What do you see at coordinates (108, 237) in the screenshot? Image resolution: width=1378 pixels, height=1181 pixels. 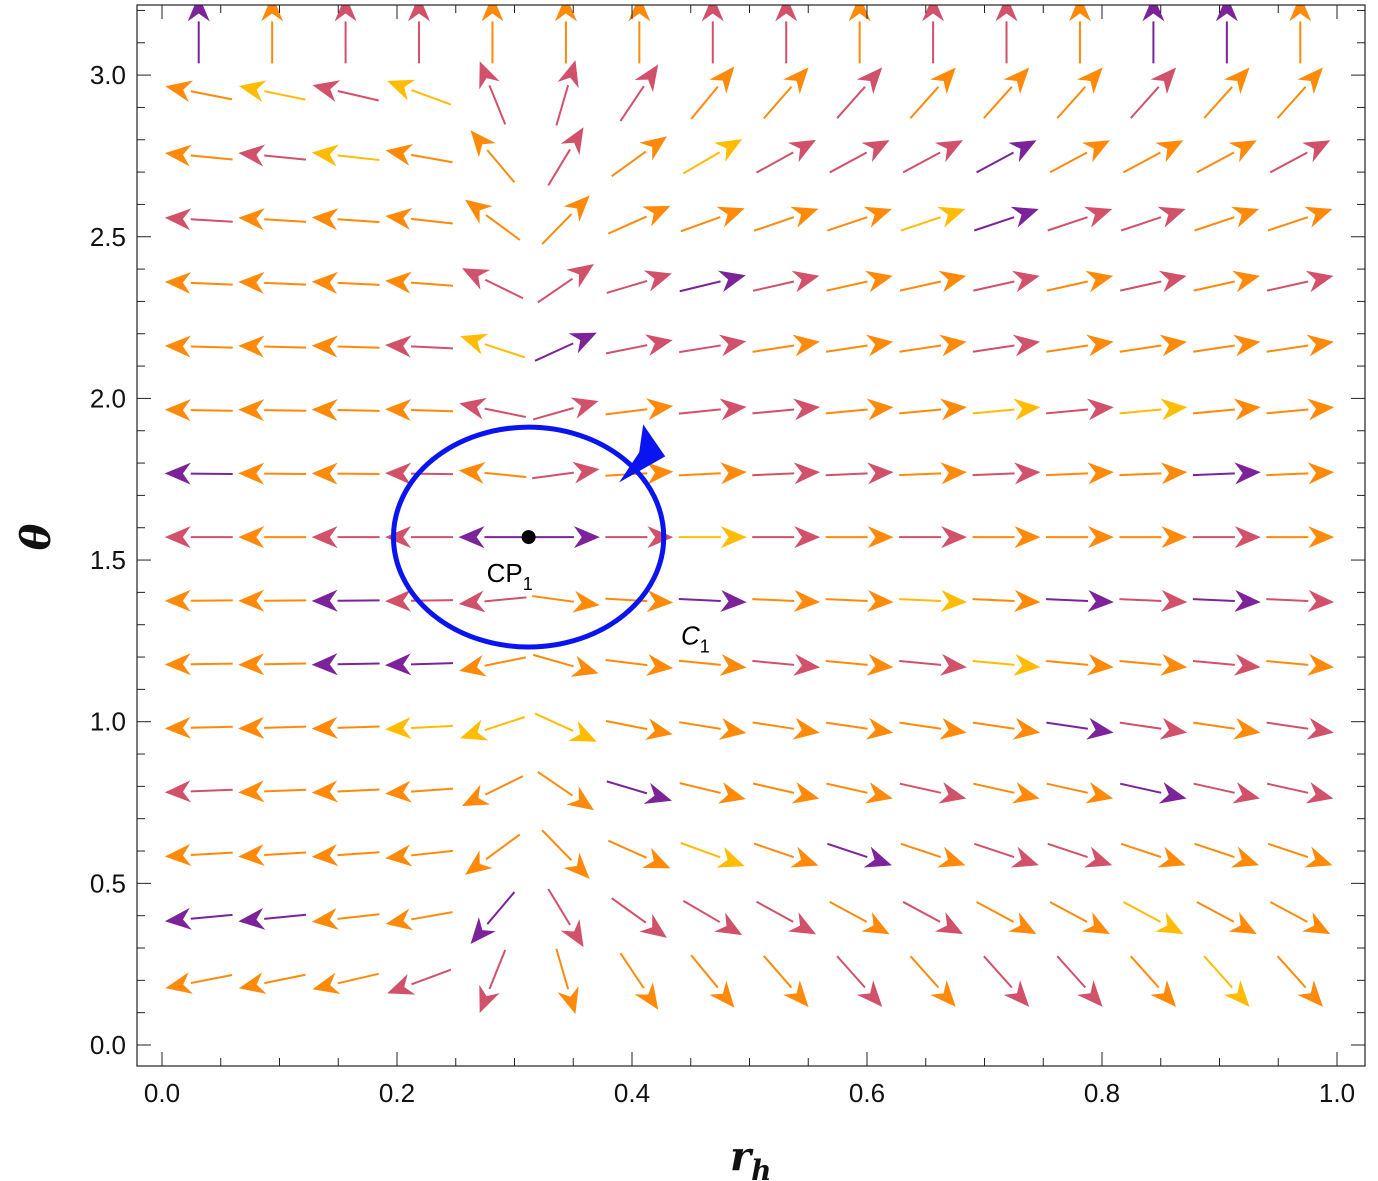 I see `y-tick-label: 2.5` at bounding box center [108, 237].